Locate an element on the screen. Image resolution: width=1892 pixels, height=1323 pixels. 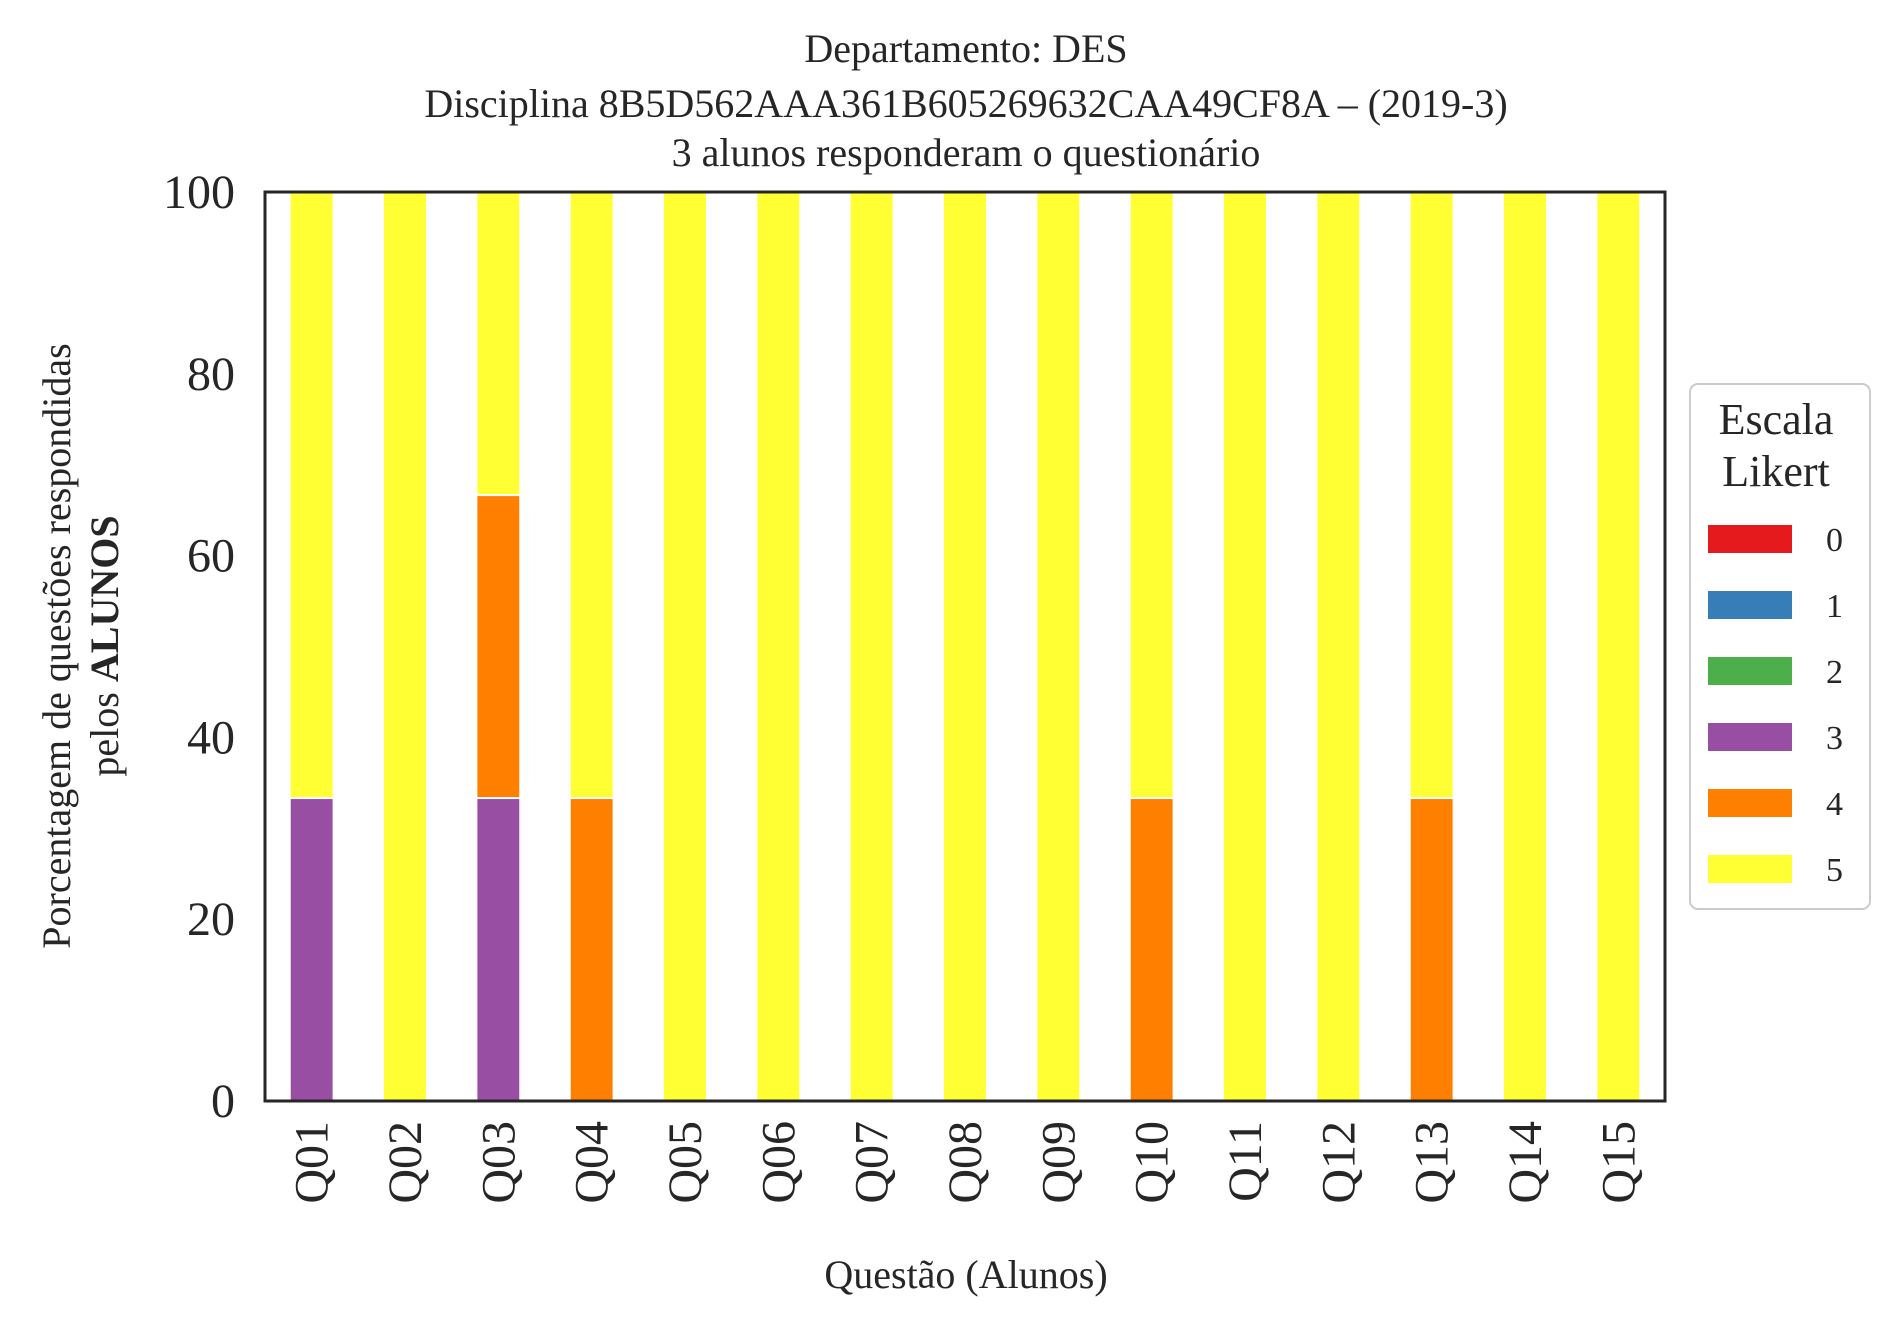
y-axis-label-bold: ALUNOS is located at coordinates (104, 598).